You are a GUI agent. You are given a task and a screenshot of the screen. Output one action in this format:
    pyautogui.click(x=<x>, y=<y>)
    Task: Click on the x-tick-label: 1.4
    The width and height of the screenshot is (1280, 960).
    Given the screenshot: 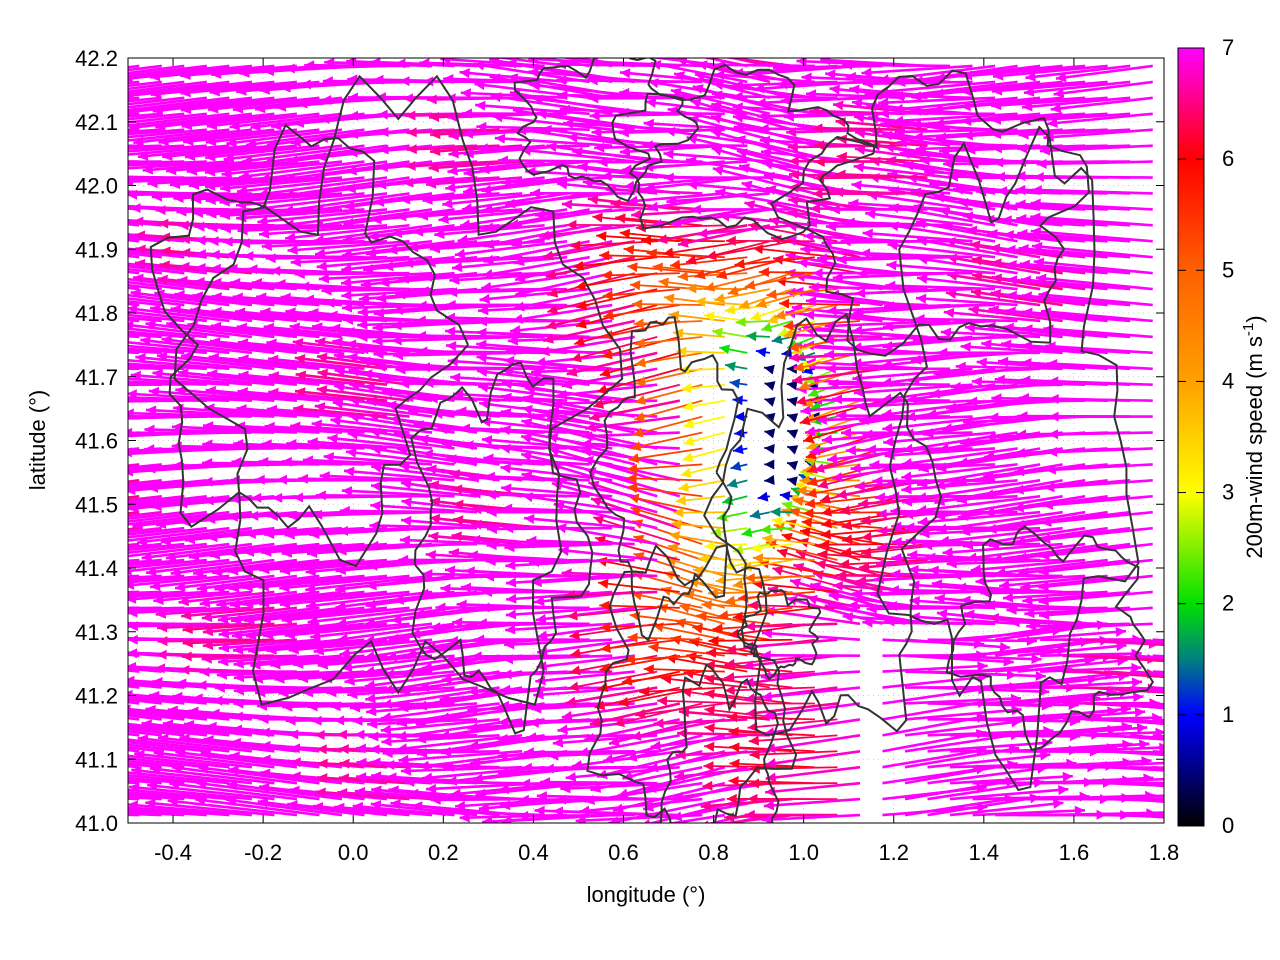 What is the action you would take?
    pyautogui.click(x=984, y=852)
    